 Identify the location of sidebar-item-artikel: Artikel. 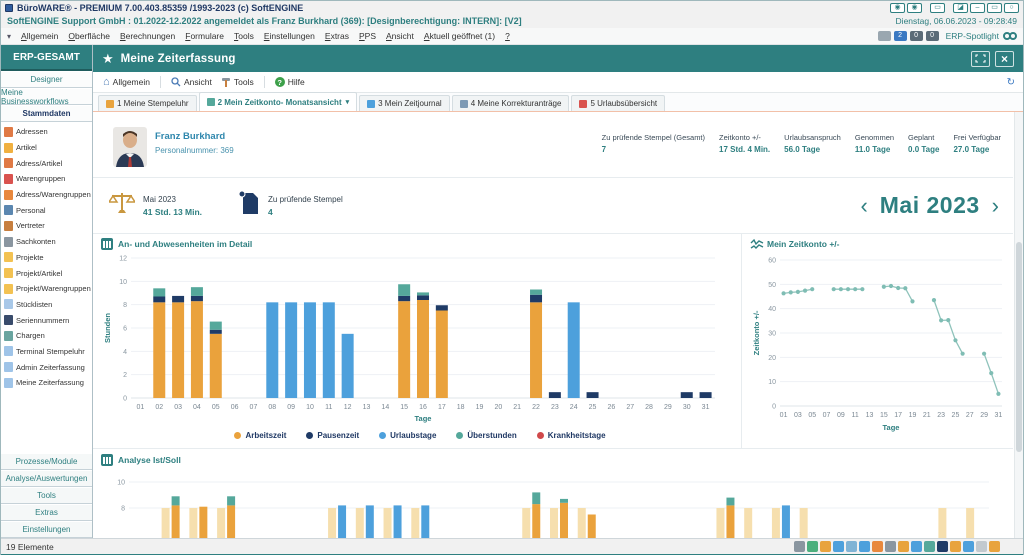
(46, 148).